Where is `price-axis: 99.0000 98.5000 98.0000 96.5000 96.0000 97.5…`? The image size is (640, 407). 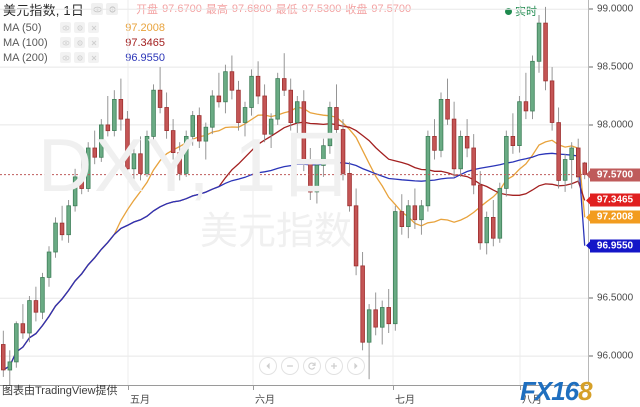
price-axis: 99.0000 98.5000 98.0000 96.5000 96.0000 97.5… is located at coordinates (613, 192).